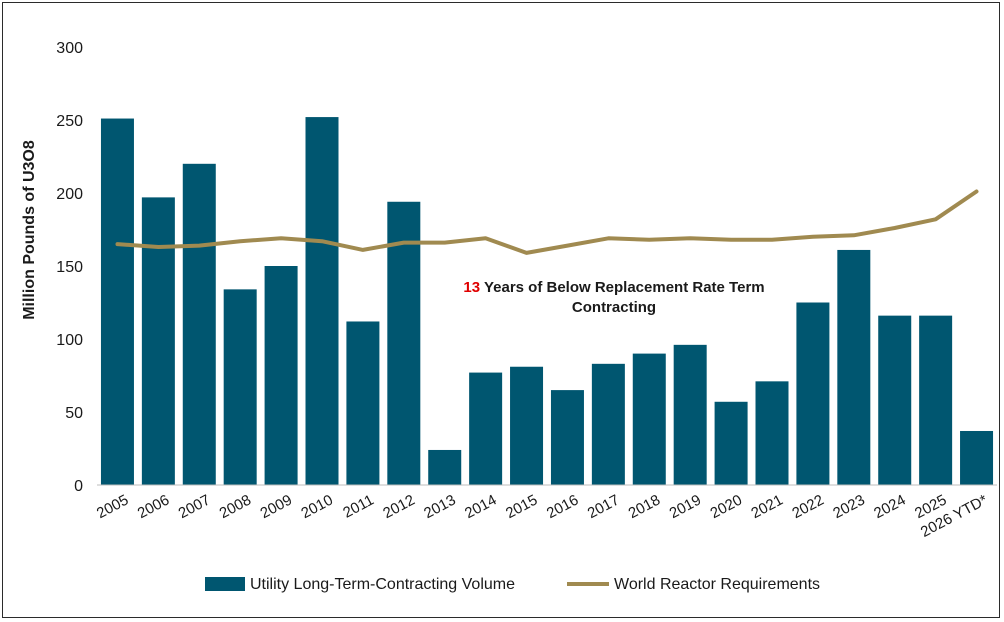 The height and width of the screenshot is (622, 1004). Describe the element at coordinates (235, 507) in the screenshot. I see `x-tick-label: 2008` at that location.